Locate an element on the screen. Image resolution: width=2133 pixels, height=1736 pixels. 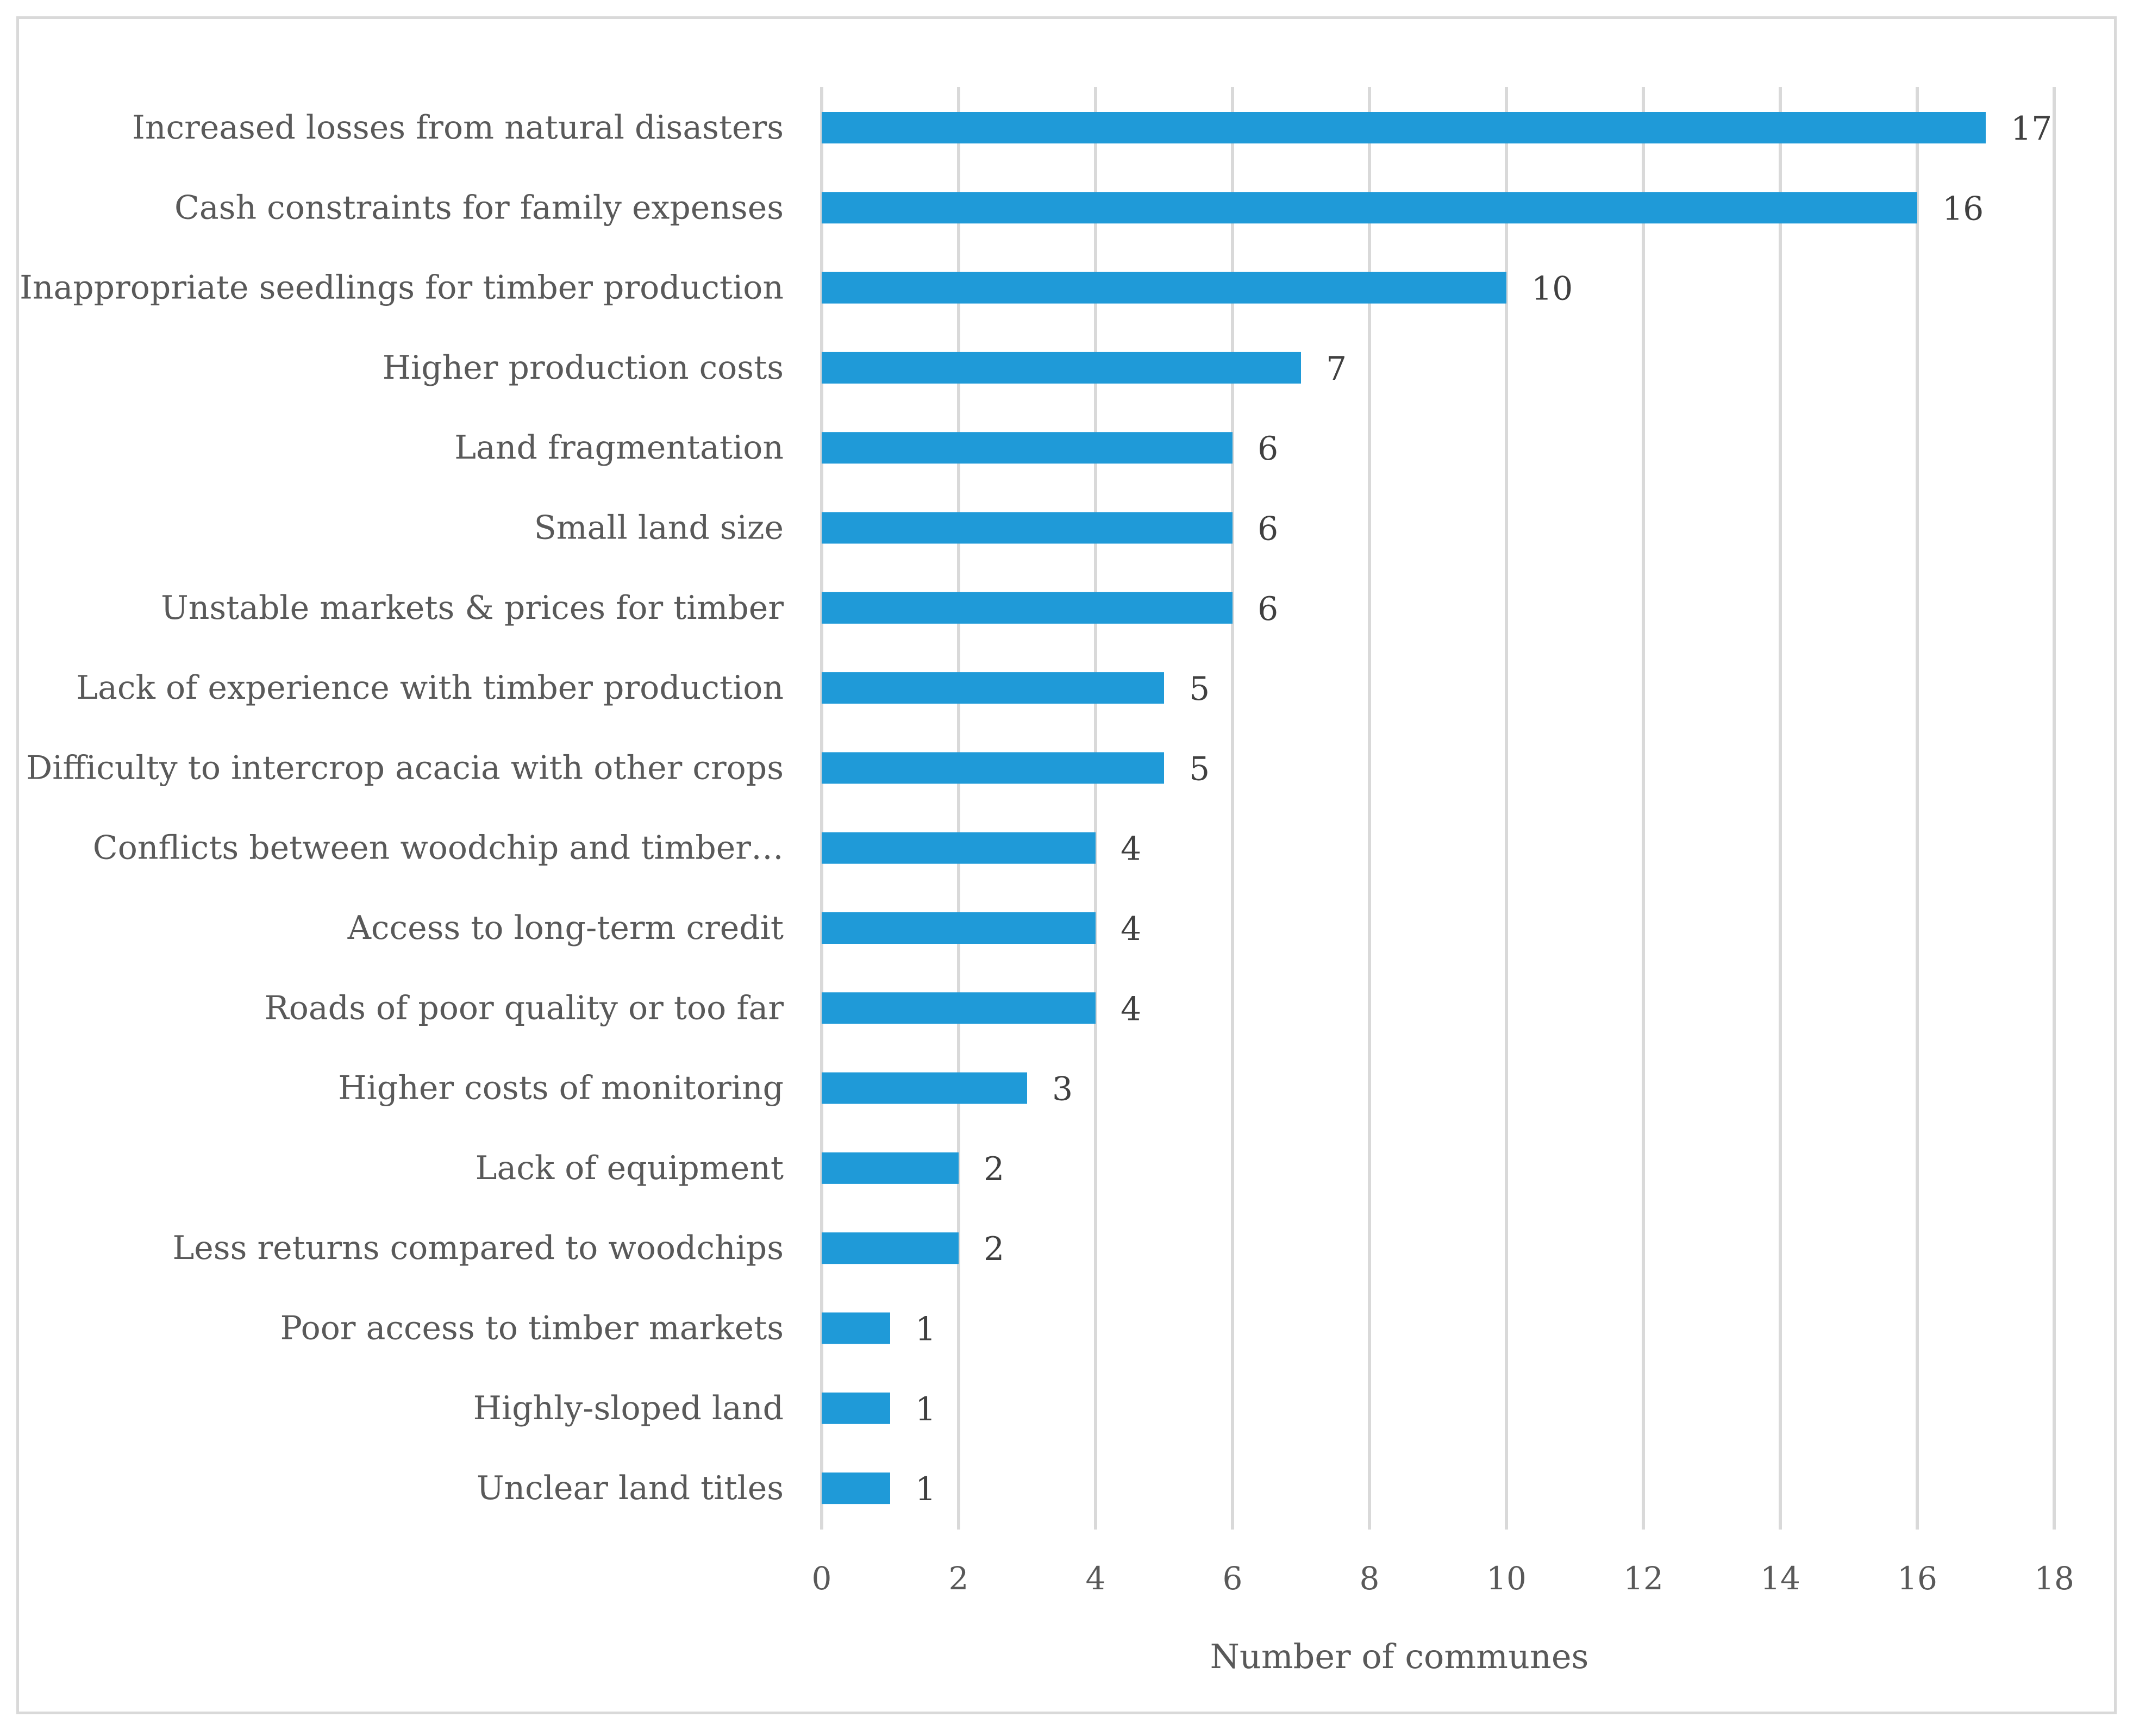
x-tick-label: 18 is located at coordinates (2054, 1579).